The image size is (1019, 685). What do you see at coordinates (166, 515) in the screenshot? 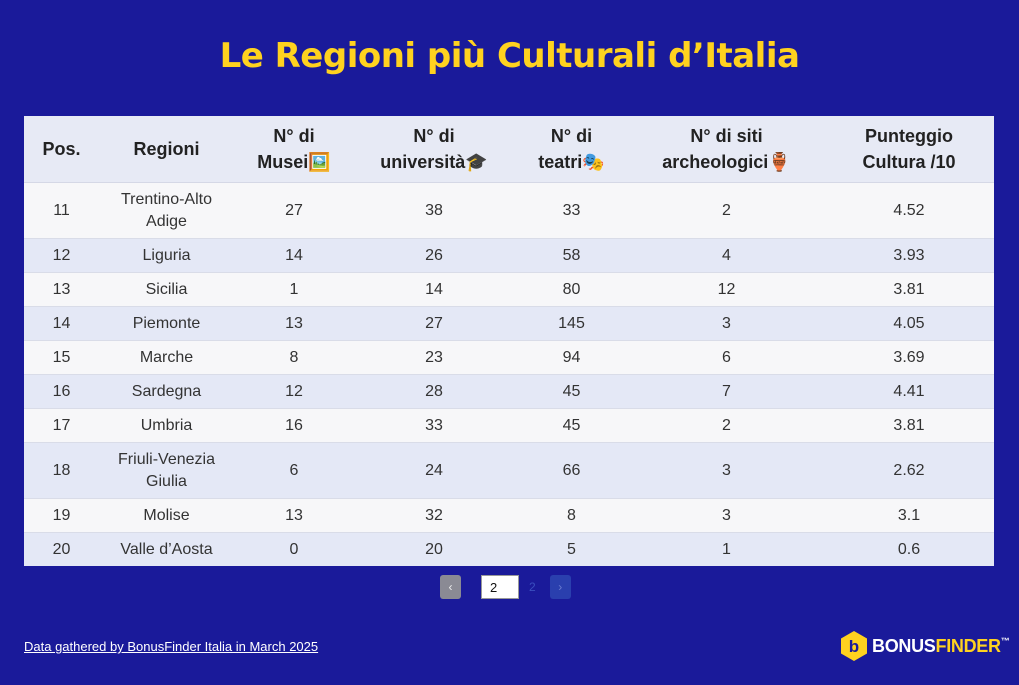
I see `table-cell: Molise` at bounding box center [166, 515].